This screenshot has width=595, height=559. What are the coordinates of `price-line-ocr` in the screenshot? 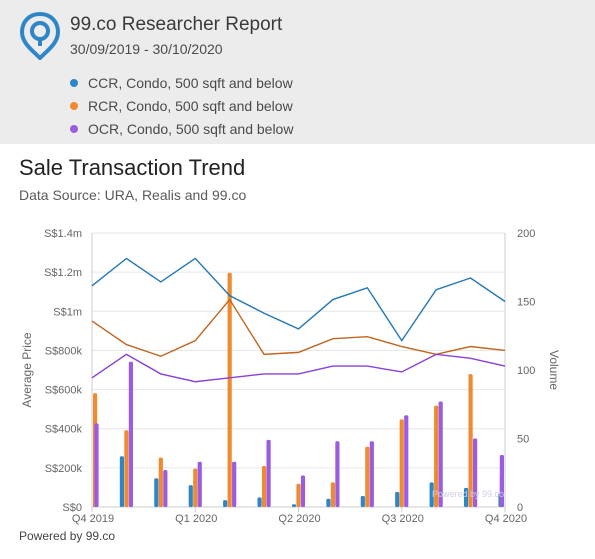 It's located at (298, 368).